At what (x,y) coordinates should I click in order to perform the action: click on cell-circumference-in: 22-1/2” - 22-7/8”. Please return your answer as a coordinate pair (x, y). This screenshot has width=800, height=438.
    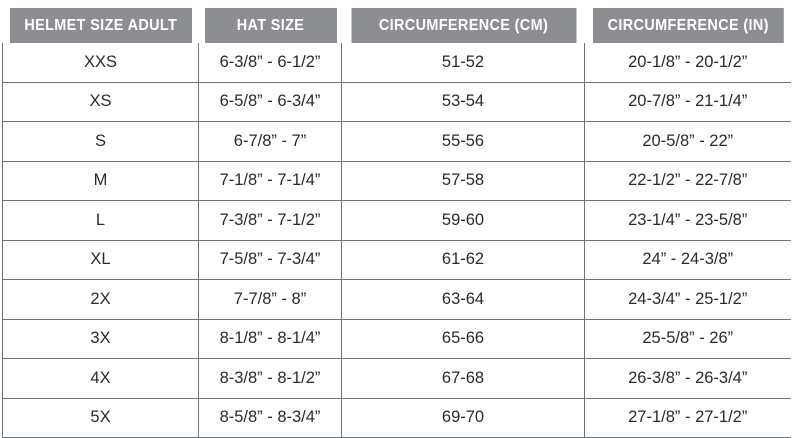
    Looking at the image, I should click on (687, 181).